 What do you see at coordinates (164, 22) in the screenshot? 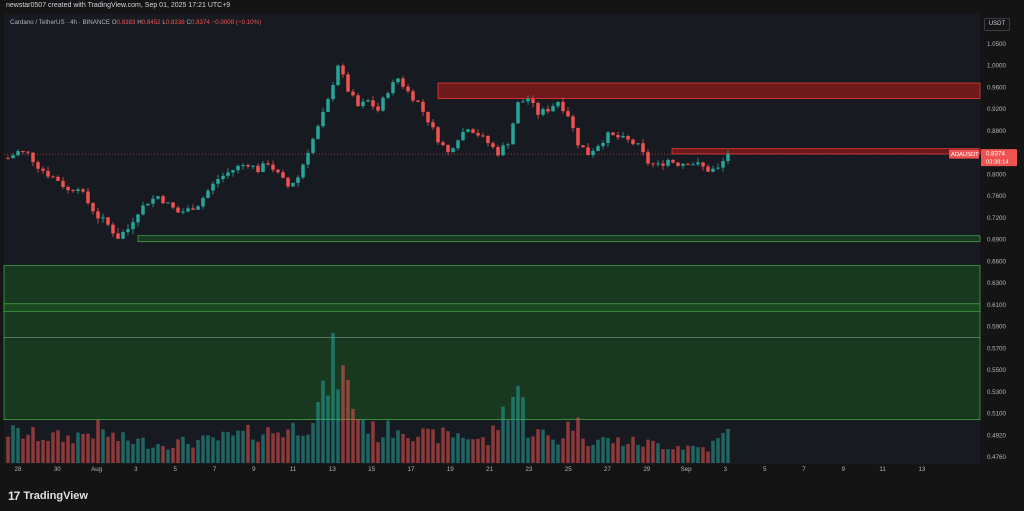
I see `legend-low-label: L` at bounding box center [164, 22].